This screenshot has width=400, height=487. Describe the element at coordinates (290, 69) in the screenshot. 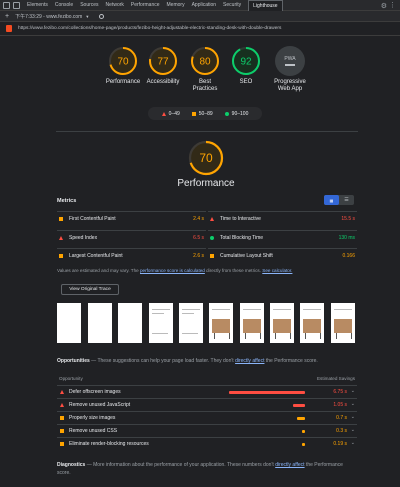

I see `gauge-pwa: PWA Progressive Web App` at that location.